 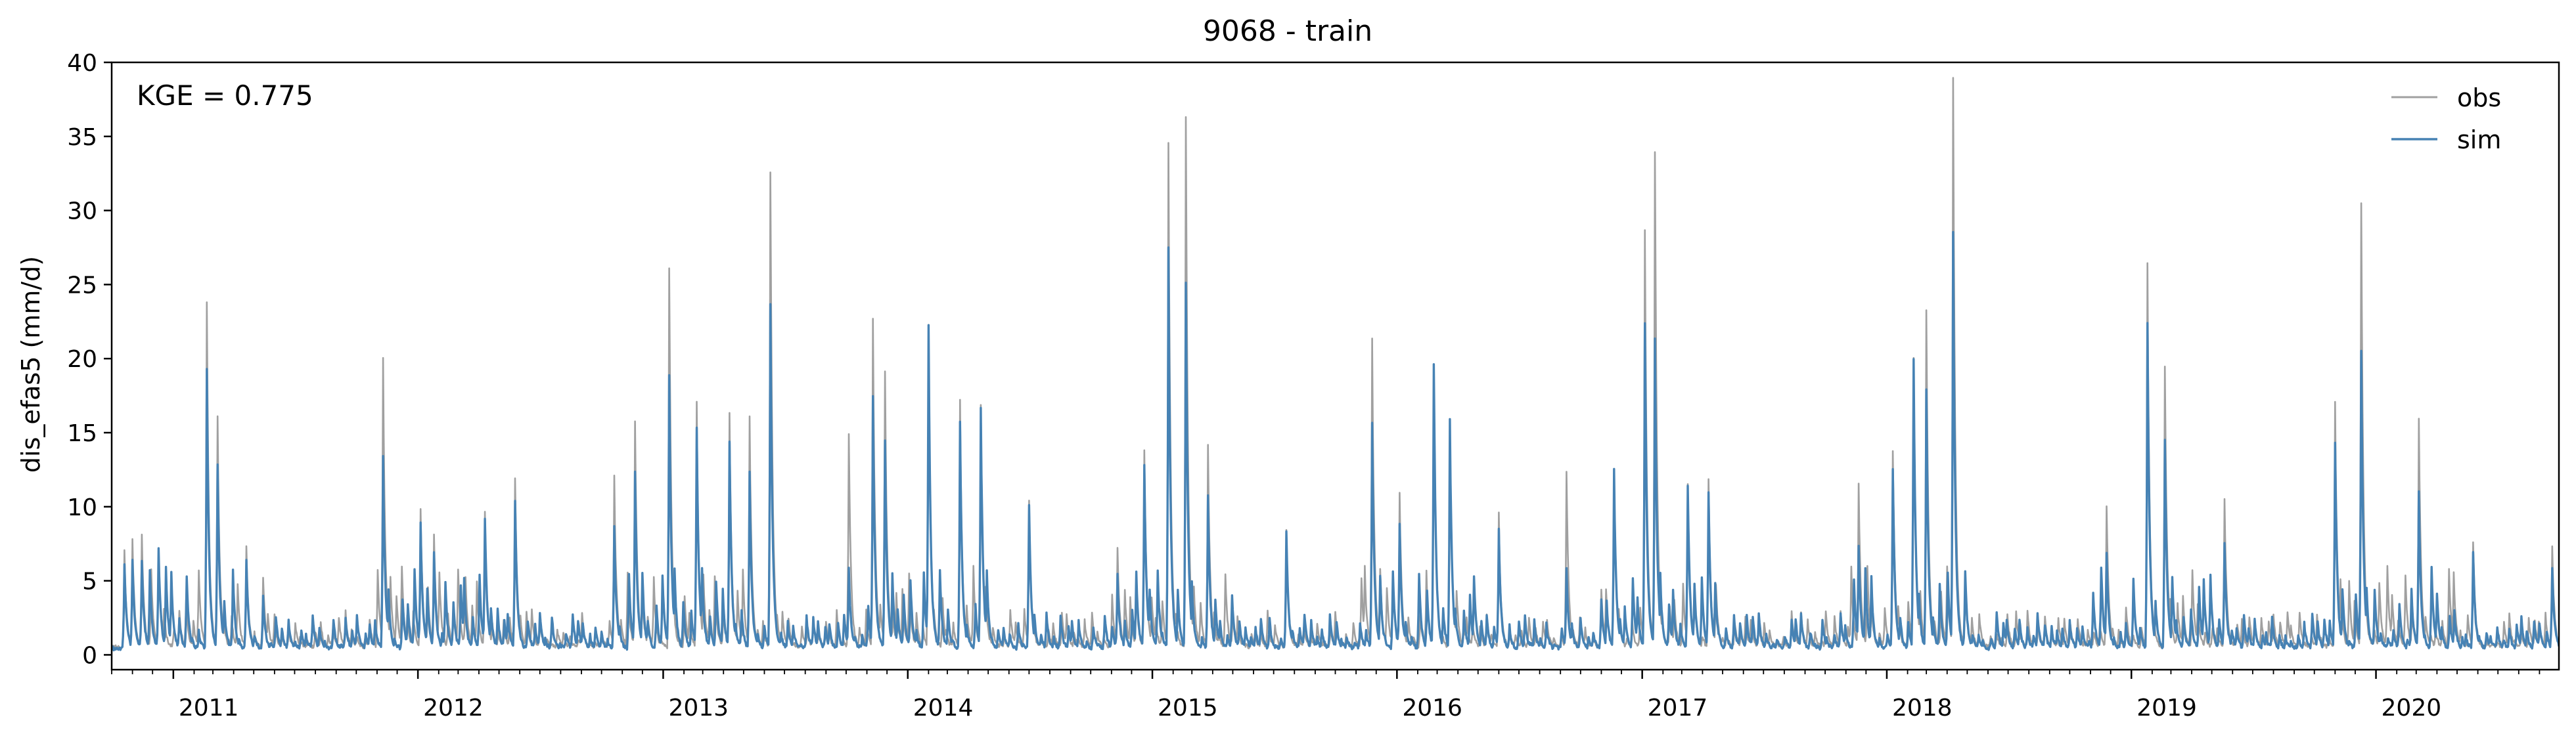 What do you see at coordinates (82, 211) in the screenshot?
I see `y-tick-label: 30` at bounding box center [82, 211].